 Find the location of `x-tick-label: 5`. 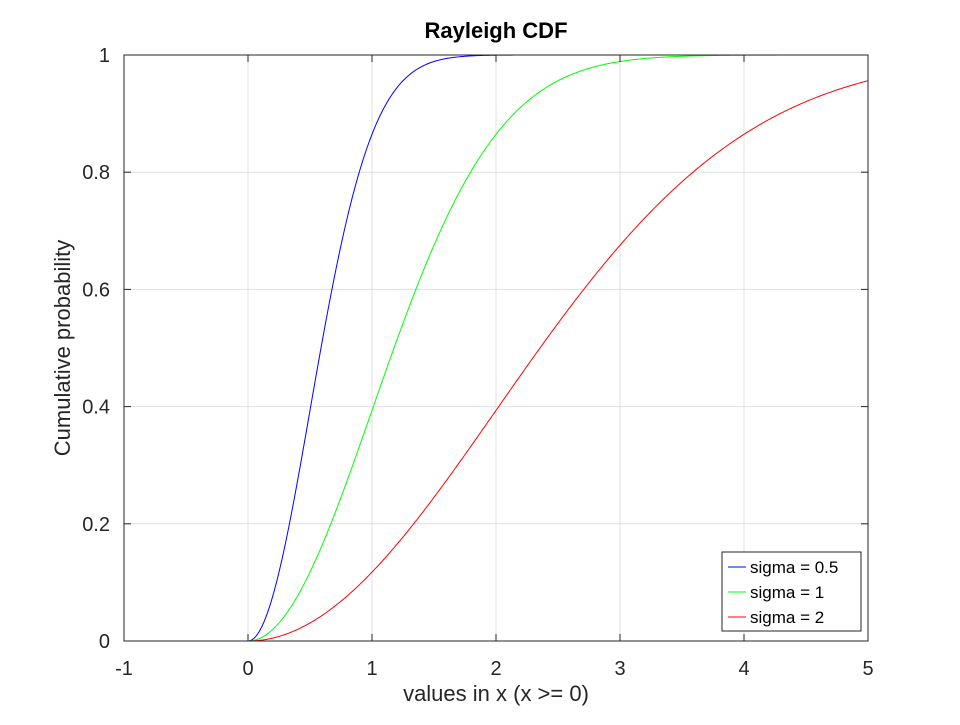

x-tick-label: 5 is located at coordinates (867, 669).